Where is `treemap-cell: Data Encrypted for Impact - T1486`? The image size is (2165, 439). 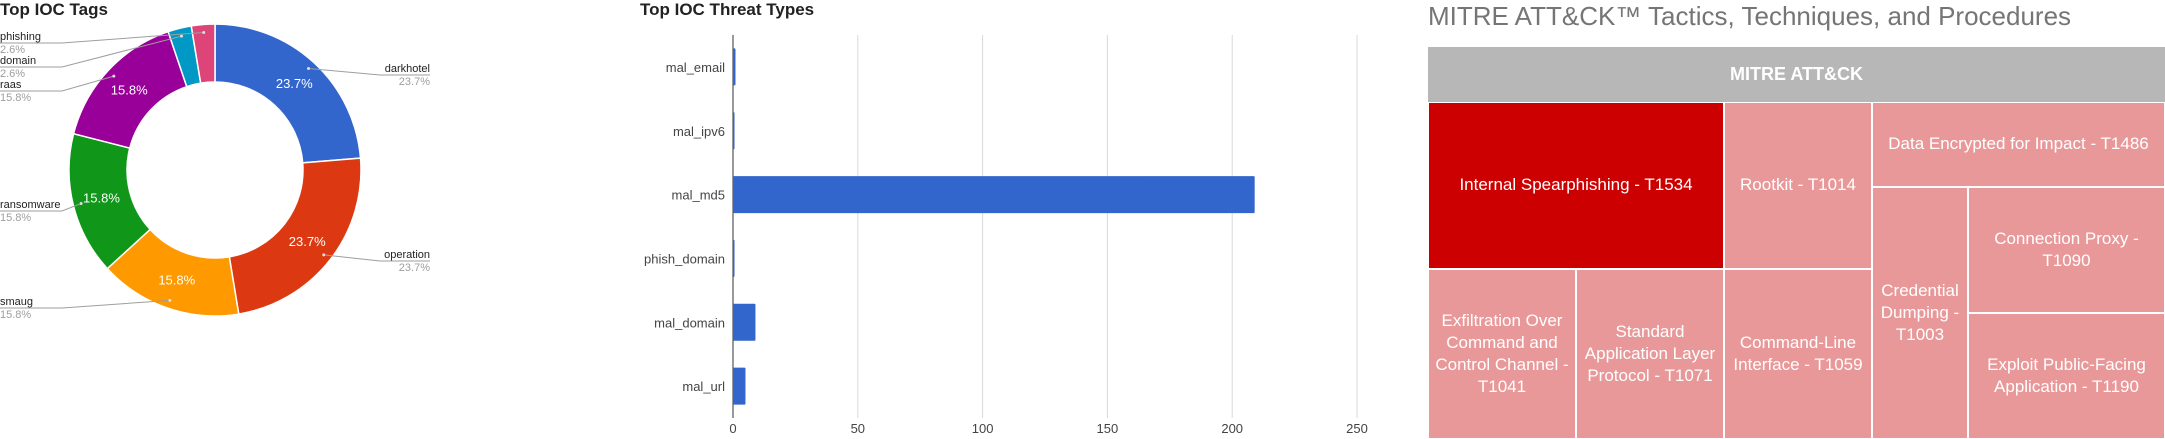
treemap-cell: Data Encrypted for Impact - T1486 is located at coordinates (2018, 144).